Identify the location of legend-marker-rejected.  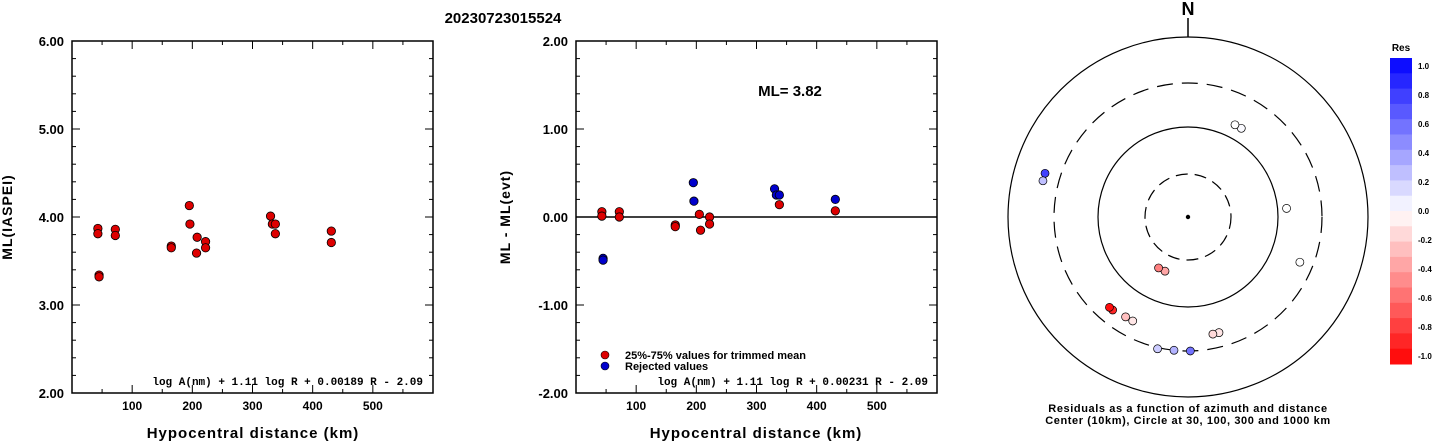
(605, 366).